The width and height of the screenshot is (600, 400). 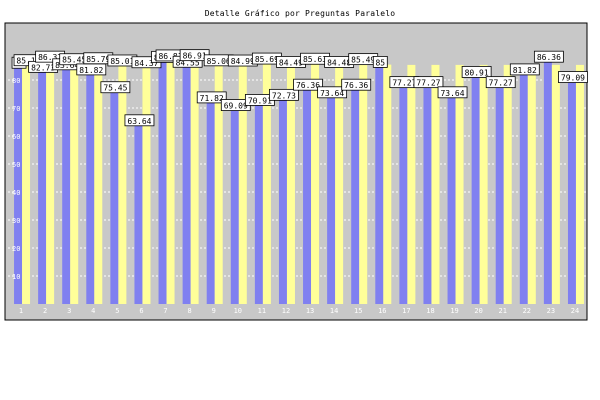 What do you see at coordinates (527, 311) in the screenshot?
I see `x-tick-label: 22` at bounding box center [527, 311].